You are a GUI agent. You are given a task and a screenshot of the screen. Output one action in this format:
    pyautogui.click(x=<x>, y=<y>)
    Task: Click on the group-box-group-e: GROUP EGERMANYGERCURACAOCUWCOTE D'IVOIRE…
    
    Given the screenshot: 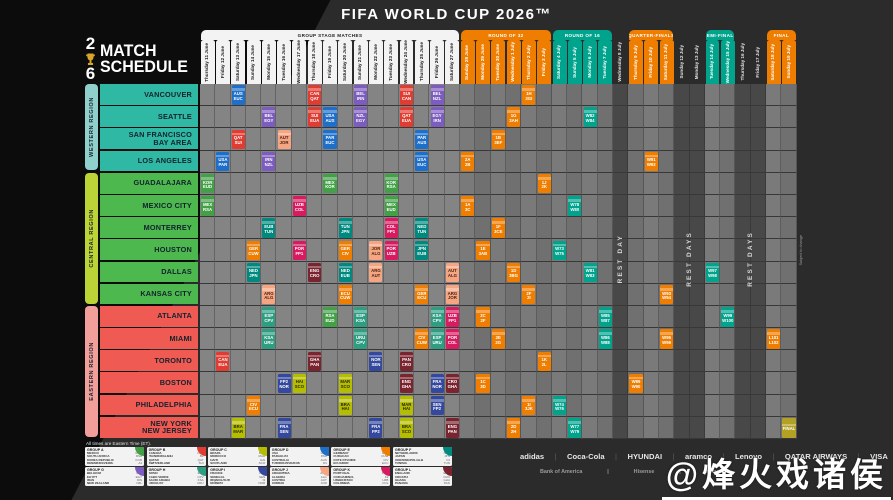 What is the action you would take?
    pyautogui.click(x=361, y=456)
    